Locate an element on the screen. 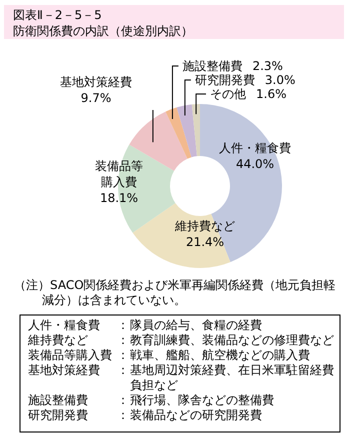  data-label: 3.0% is located at coordinates (280, 80).